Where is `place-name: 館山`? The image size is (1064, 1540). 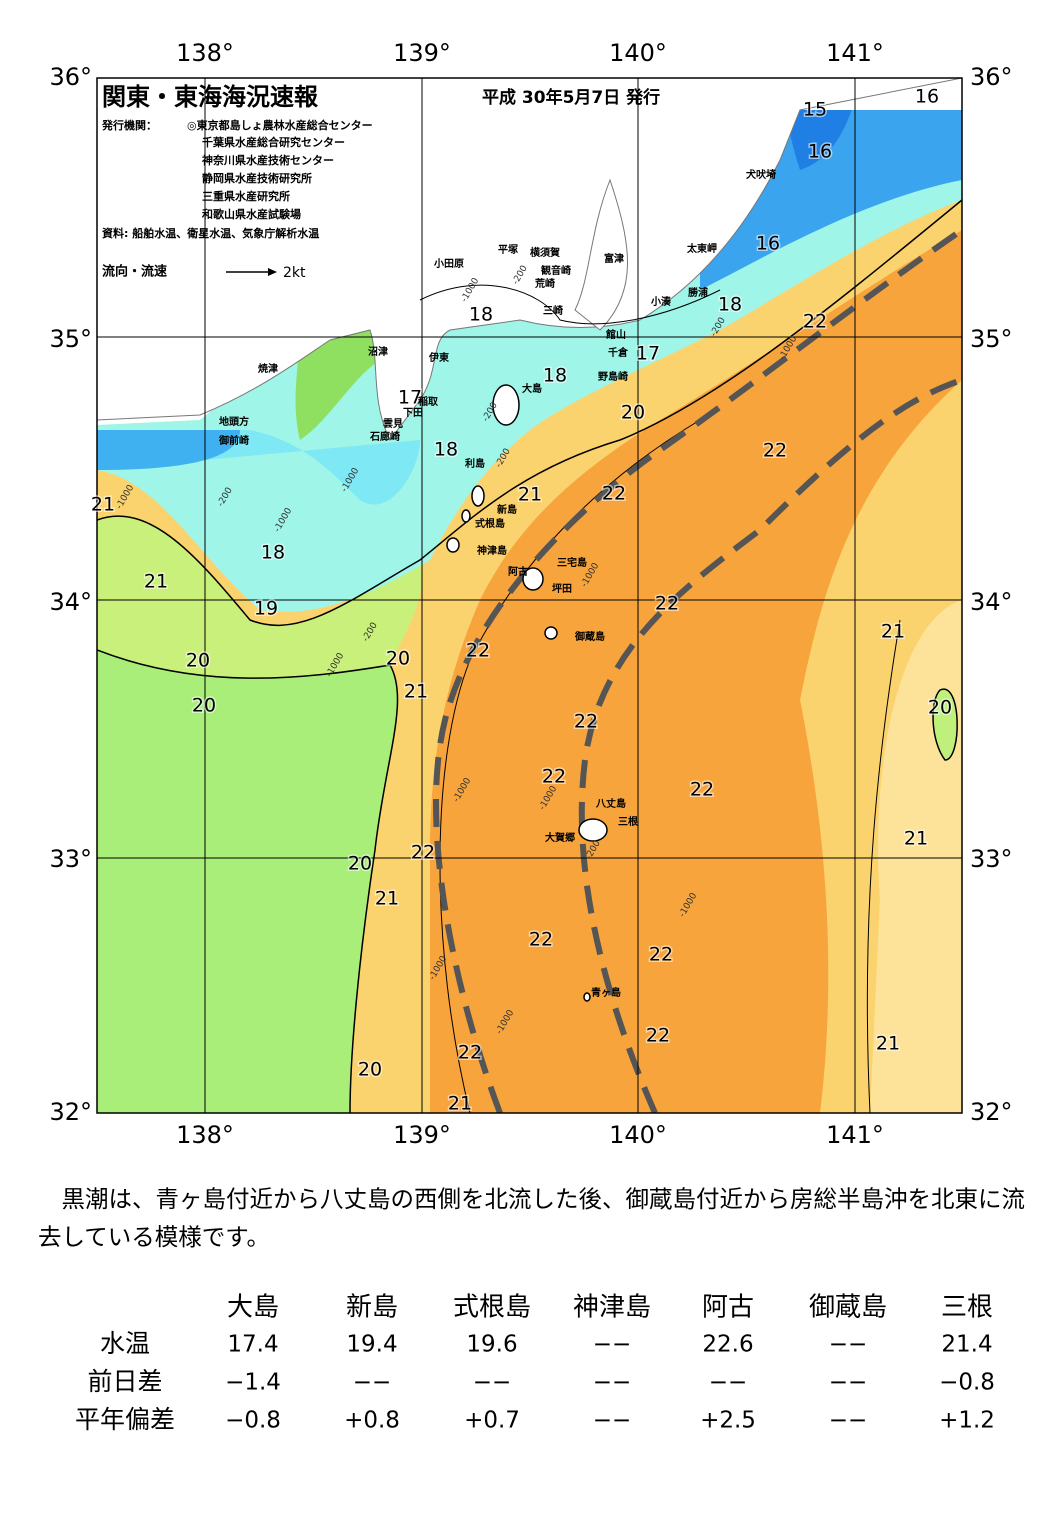 place-name: 館山 is located at coordinates (615, 334).